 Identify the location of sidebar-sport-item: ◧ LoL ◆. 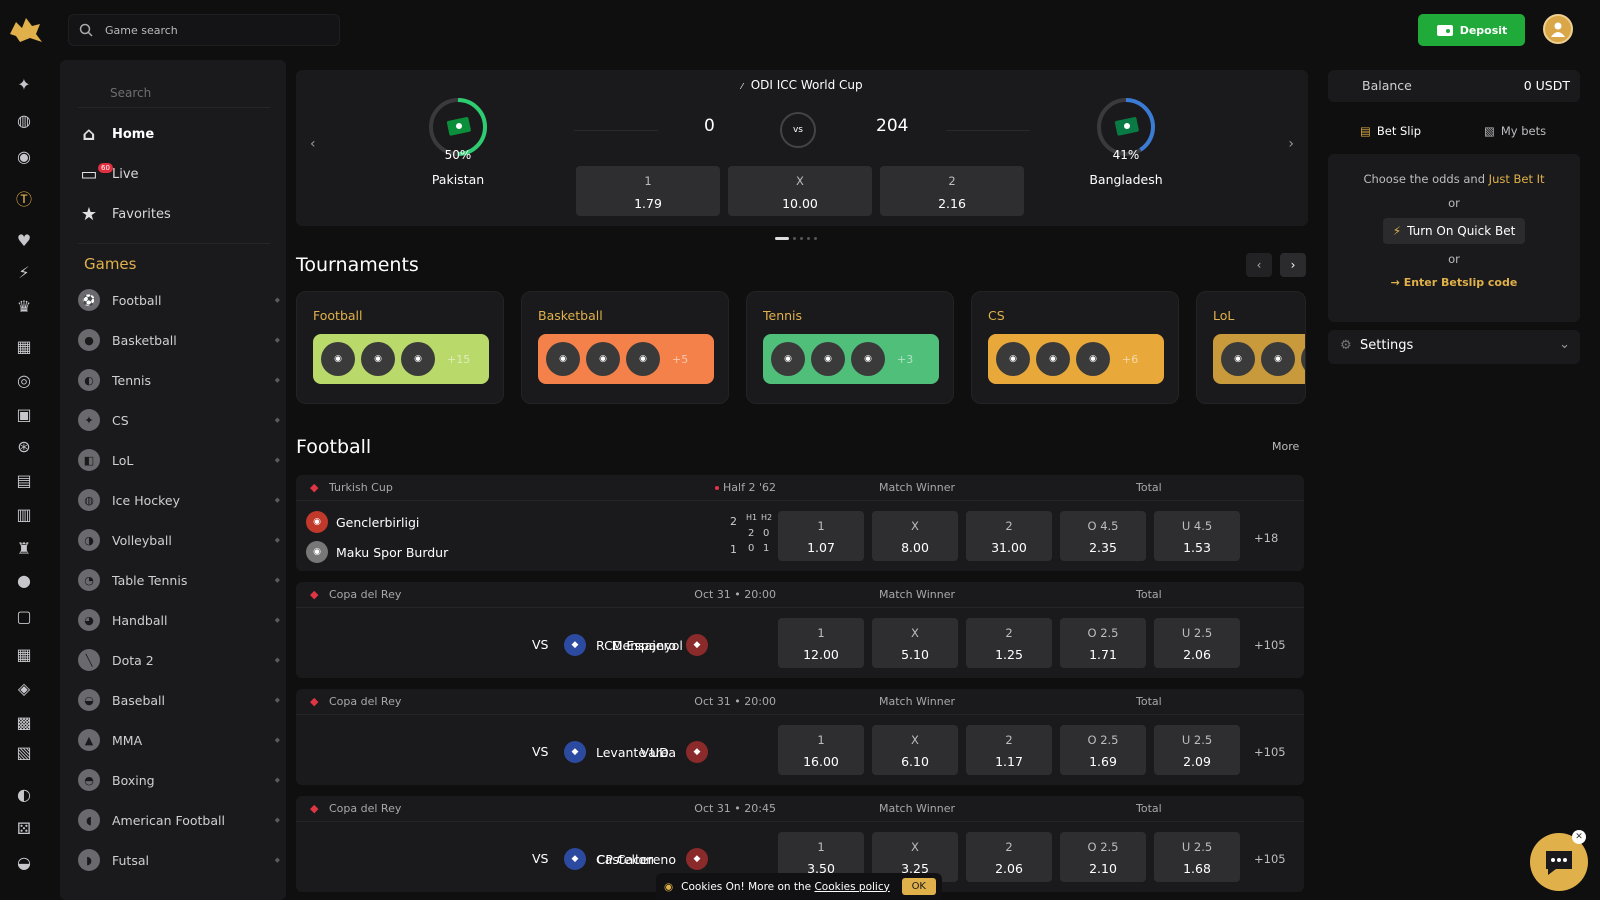
(179, 460).